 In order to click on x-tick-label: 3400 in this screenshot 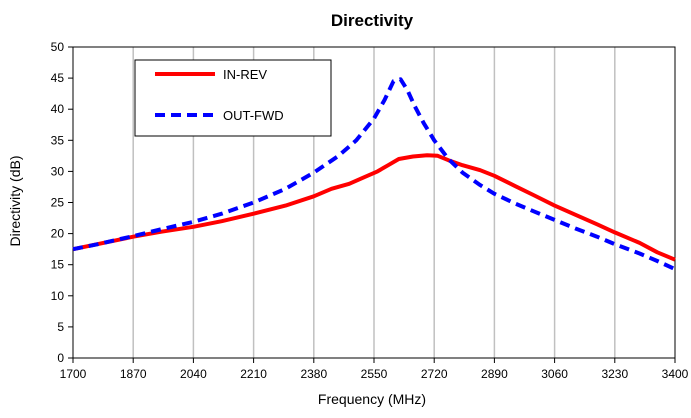, I will do `click(675, 374)`.